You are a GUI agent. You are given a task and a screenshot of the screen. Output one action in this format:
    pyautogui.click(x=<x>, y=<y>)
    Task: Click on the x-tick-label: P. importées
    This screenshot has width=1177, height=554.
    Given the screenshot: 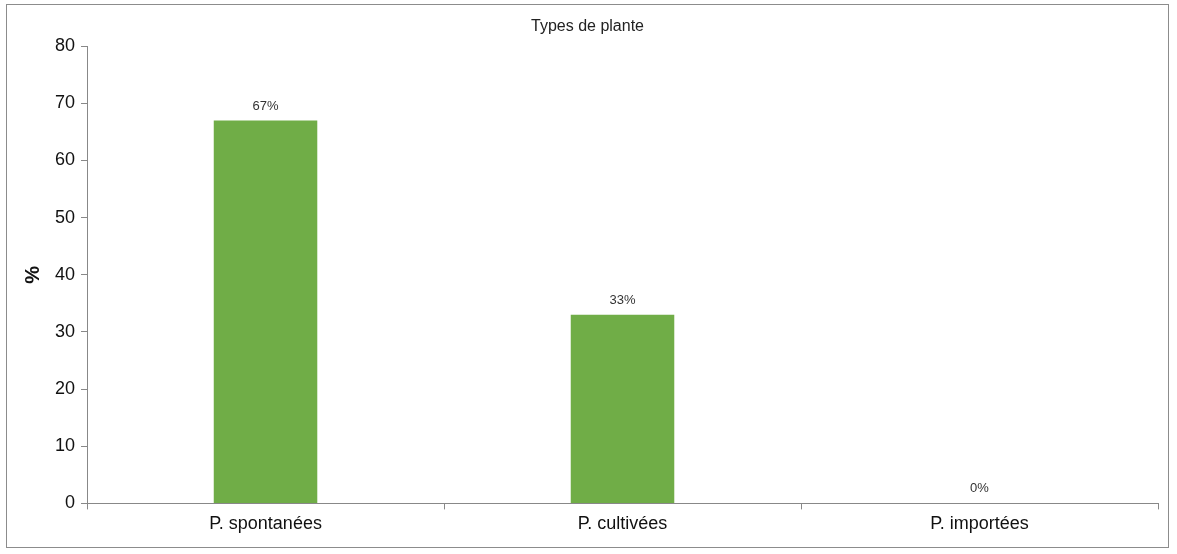 What is the action you would take?
    pyautogui.click(x=979, y=523)
    